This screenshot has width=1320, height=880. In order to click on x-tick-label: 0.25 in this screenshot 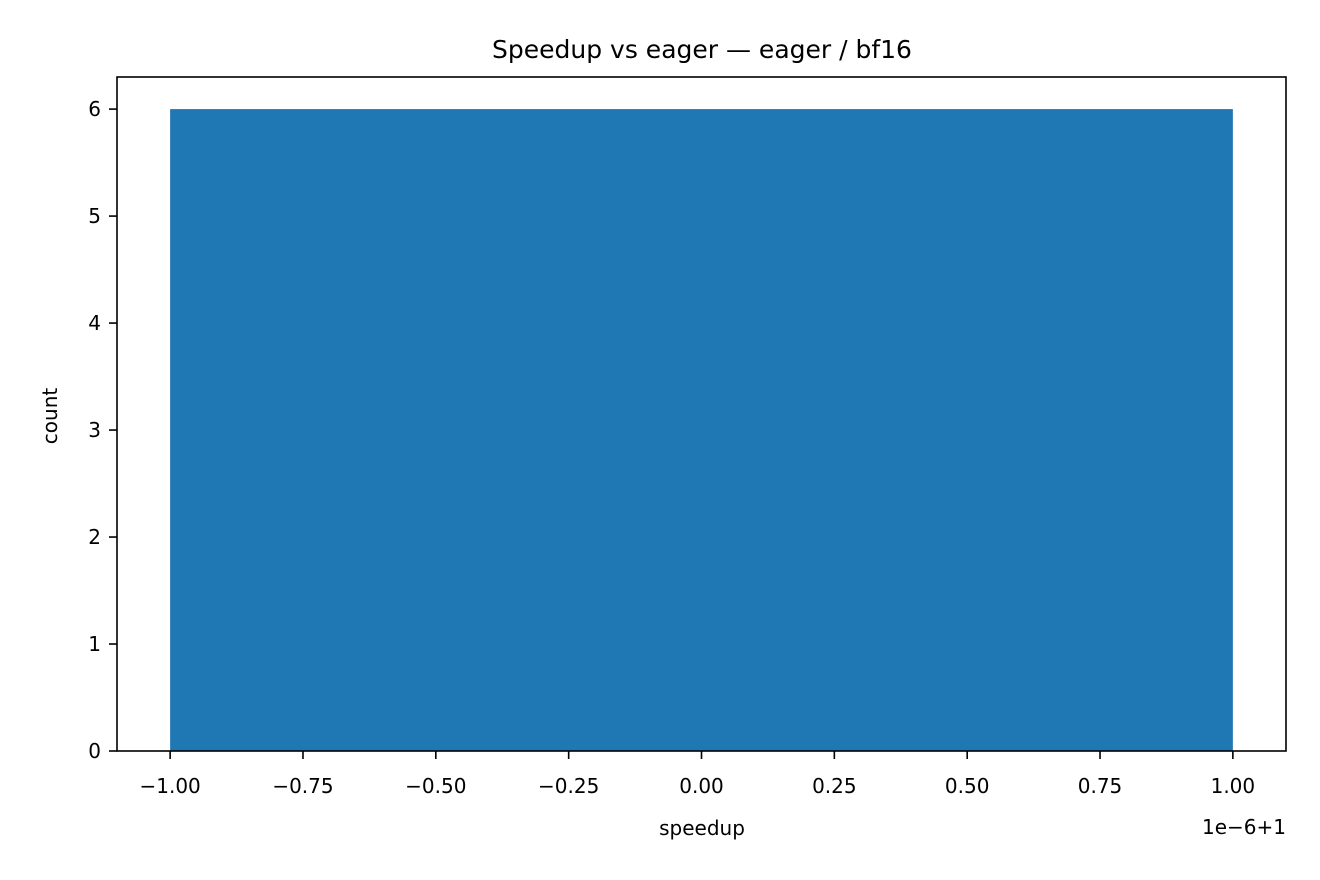, I will do `click(834, 786)`.